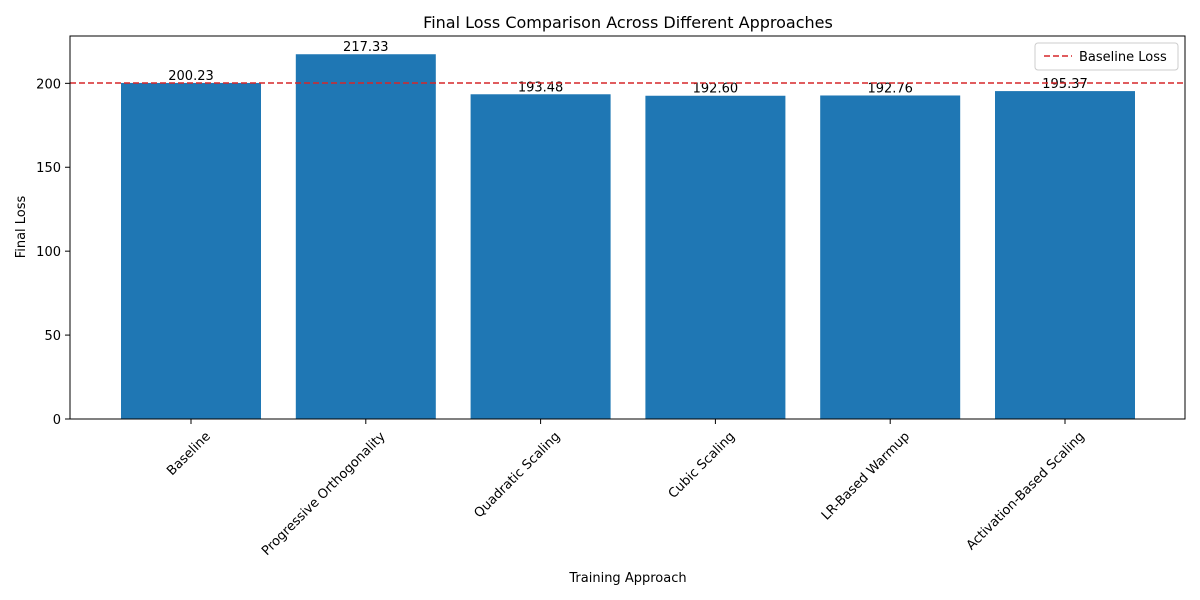 Image resolution: width=1200 pixels, height=600 pixels. What do you see at coordinates (627, 578) in the screenshot?
I see `x-axis-label: Training Approach` at bounding box center [627, 578].